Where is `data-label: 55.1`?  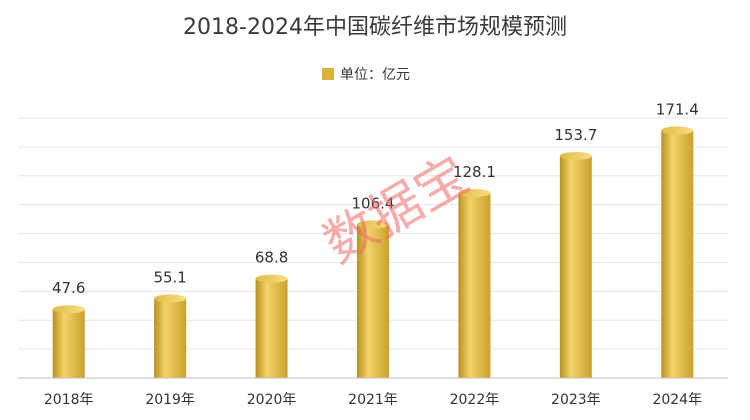
data-label: 55.1 is located at coordinates (169, 277).